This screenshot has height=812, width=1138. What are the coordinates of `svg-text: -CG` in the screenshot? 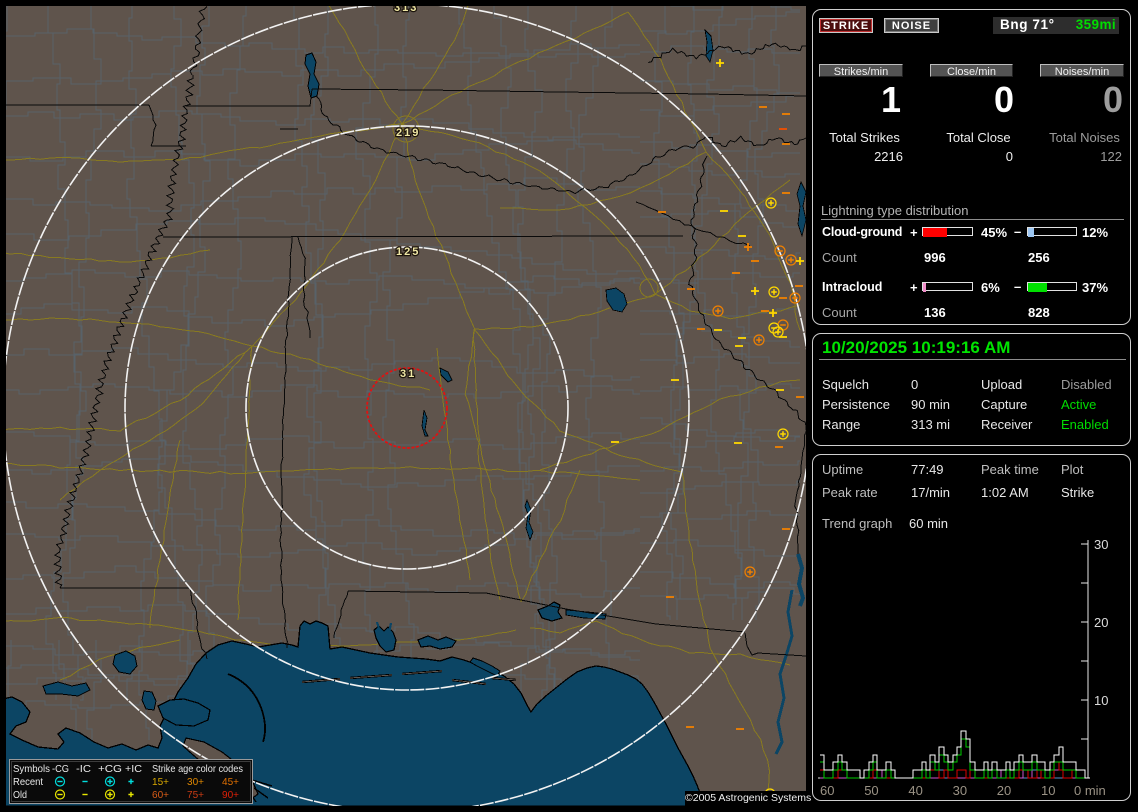 It's located at (60, 769).